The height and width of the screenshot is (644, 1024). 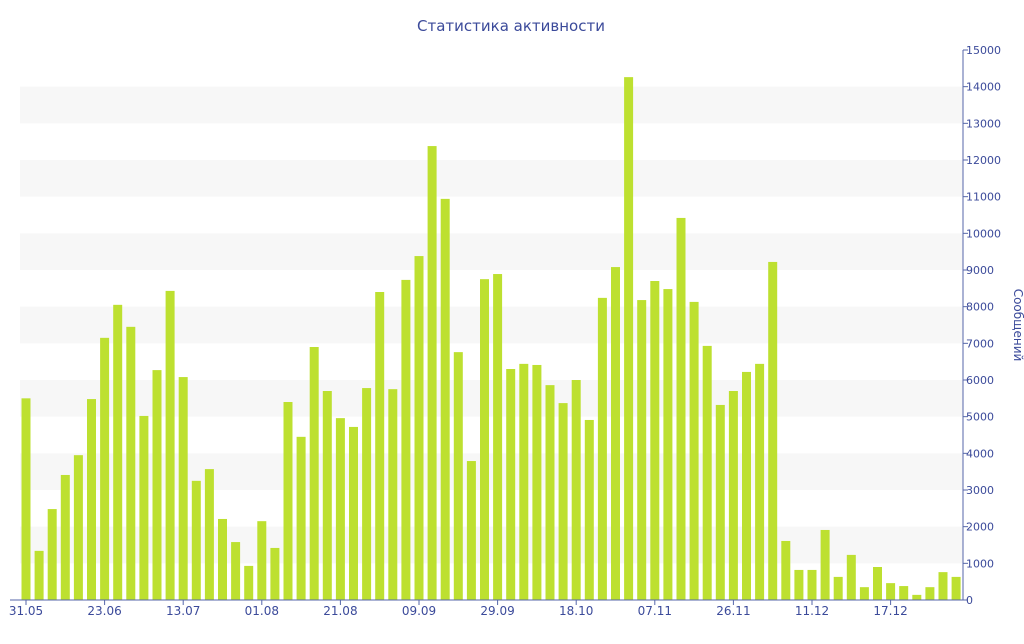 What do you see at coordinates (980, 527) in the screenshot?
I see `y-tick-label: 2000` at bounding box center [980, 527].